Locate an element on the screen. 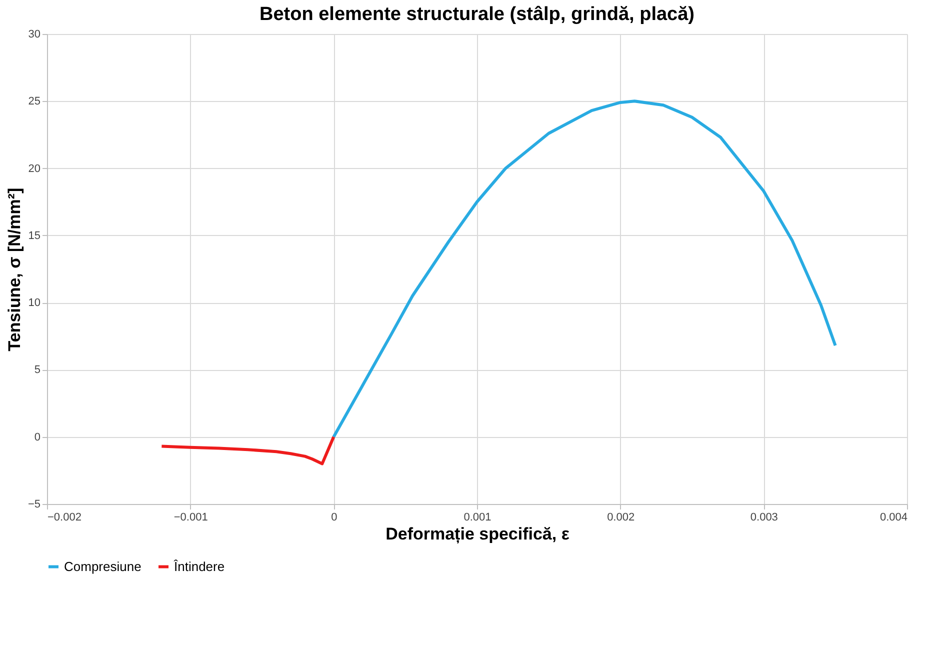 This screenshot has height=658, width=952. y-tick-label: 10 is located at coordinates (34, 303).